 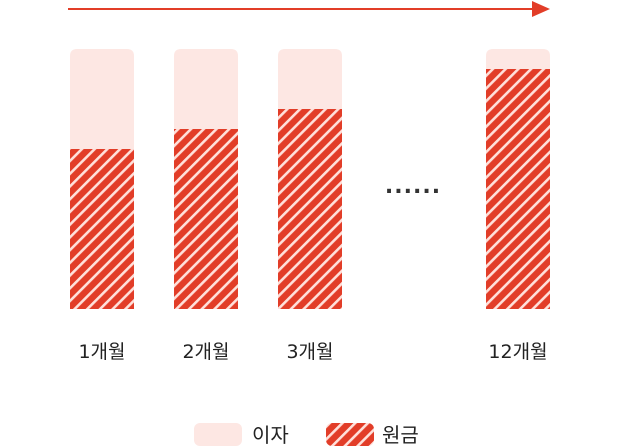 I want to click on legend-label-interest: 이자, so click(x=270, y=435).